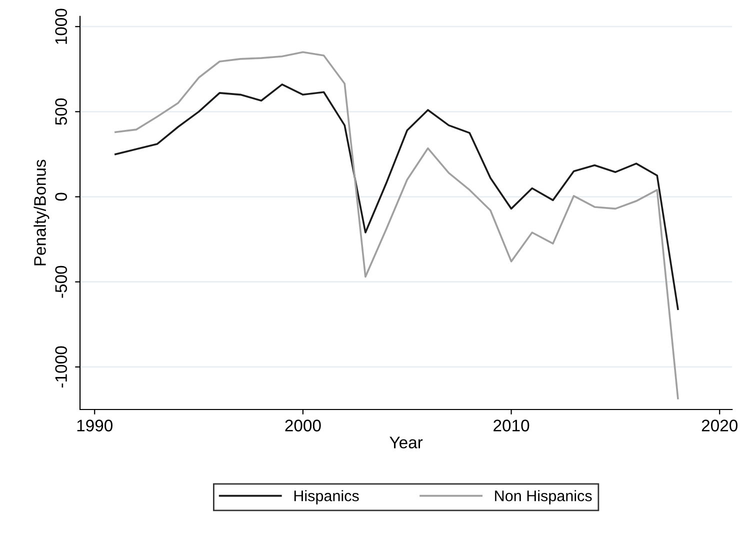 This screenshot has width=741, height=546. Describe the element at coordinates (512, 426) in the screenshot. I see `x-tick-label: 2010` at that location.